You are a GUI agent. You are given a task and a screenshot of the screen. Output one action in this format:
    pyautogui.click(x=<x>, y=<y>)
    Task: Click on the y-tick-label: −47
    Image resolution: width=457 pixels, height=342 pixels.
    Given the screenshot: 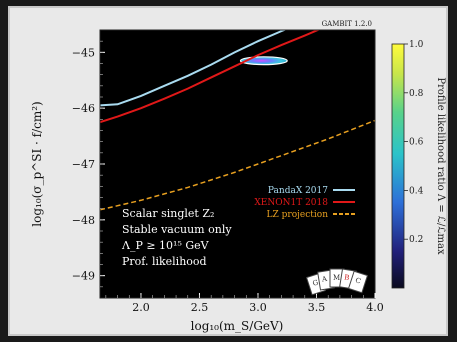 What is the action you would take?
    pyautogui.click(x=83, y=164)
    